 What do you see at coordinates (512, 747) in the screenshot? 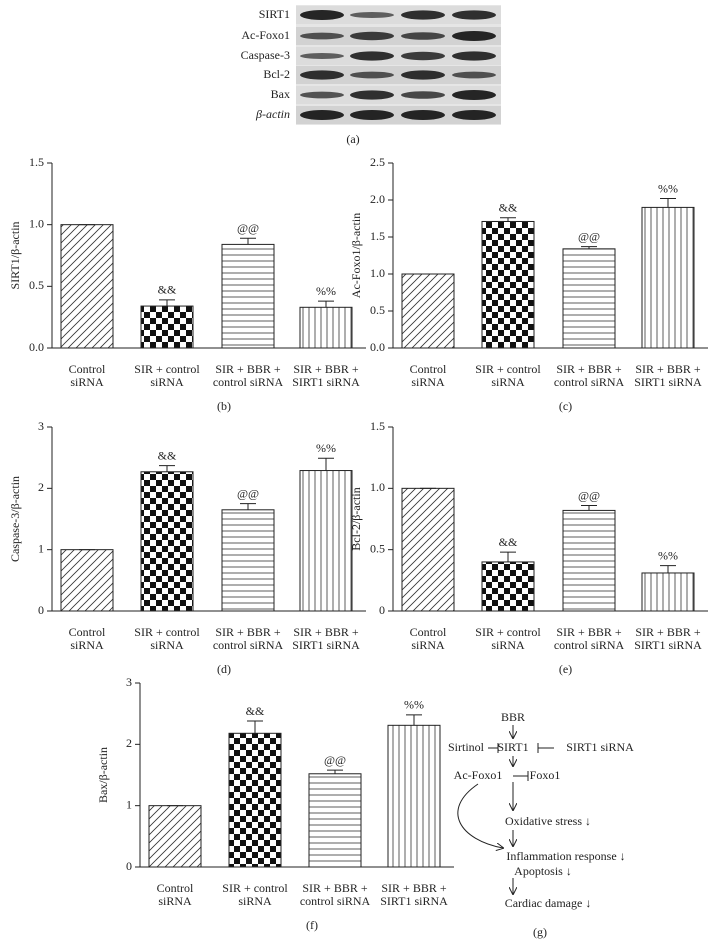
I see `diagram-node: SIRT1` at bounding box center [512, 747].